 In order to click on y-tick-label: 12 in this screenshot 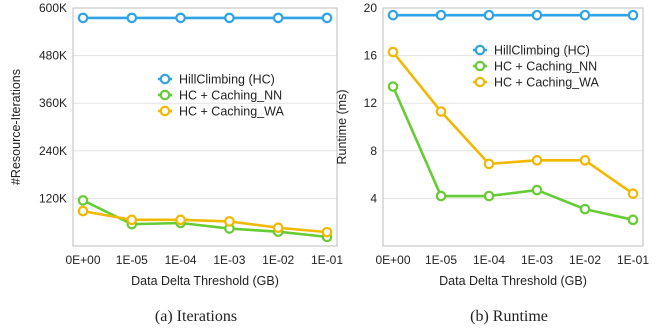, I will do `click(371, 103)`.